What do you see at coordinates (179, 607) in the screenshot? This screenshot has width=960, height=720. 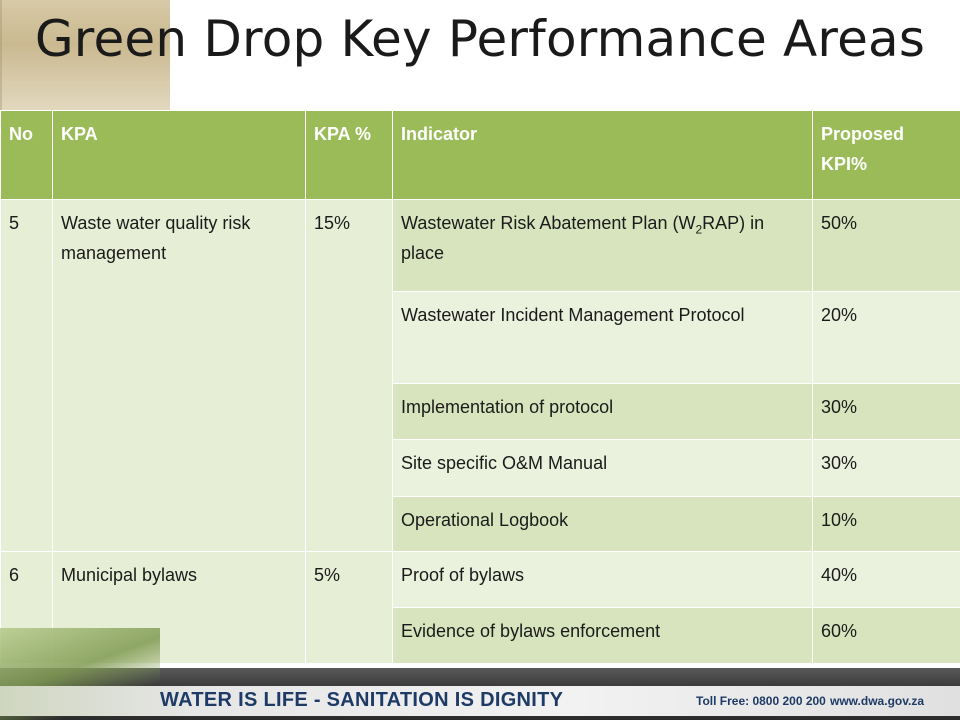 I see `cell-kpa: Municipal bylaws` at bounding box center [179, 607].